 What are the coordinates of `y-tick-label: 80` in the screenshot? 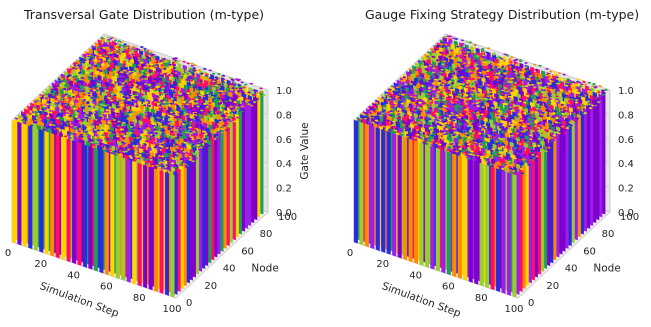 It's located at (266, 234).